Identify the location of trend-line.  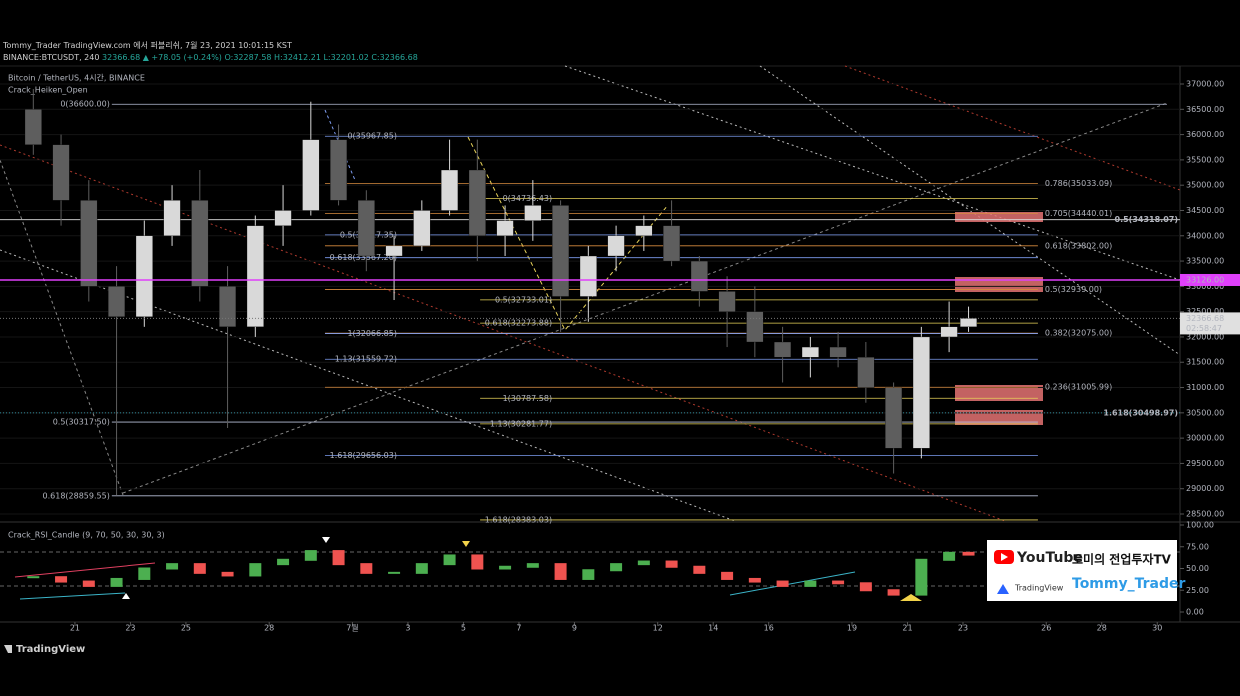
(1012, 128).